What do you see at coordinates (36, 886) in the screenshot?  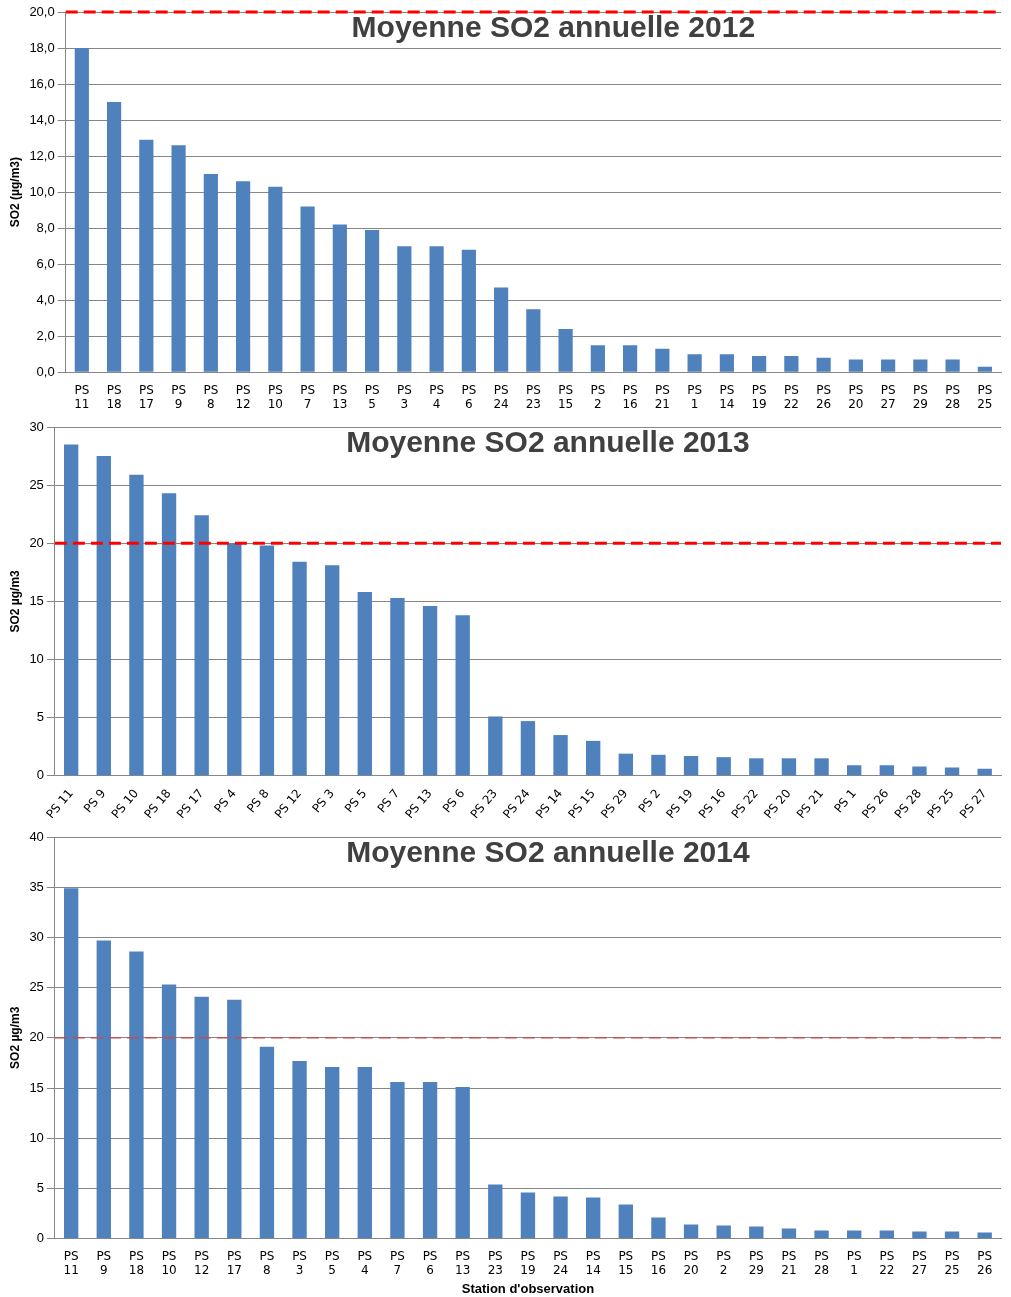 I see `y-tick-label: 35` at bounding box center [36, 886].